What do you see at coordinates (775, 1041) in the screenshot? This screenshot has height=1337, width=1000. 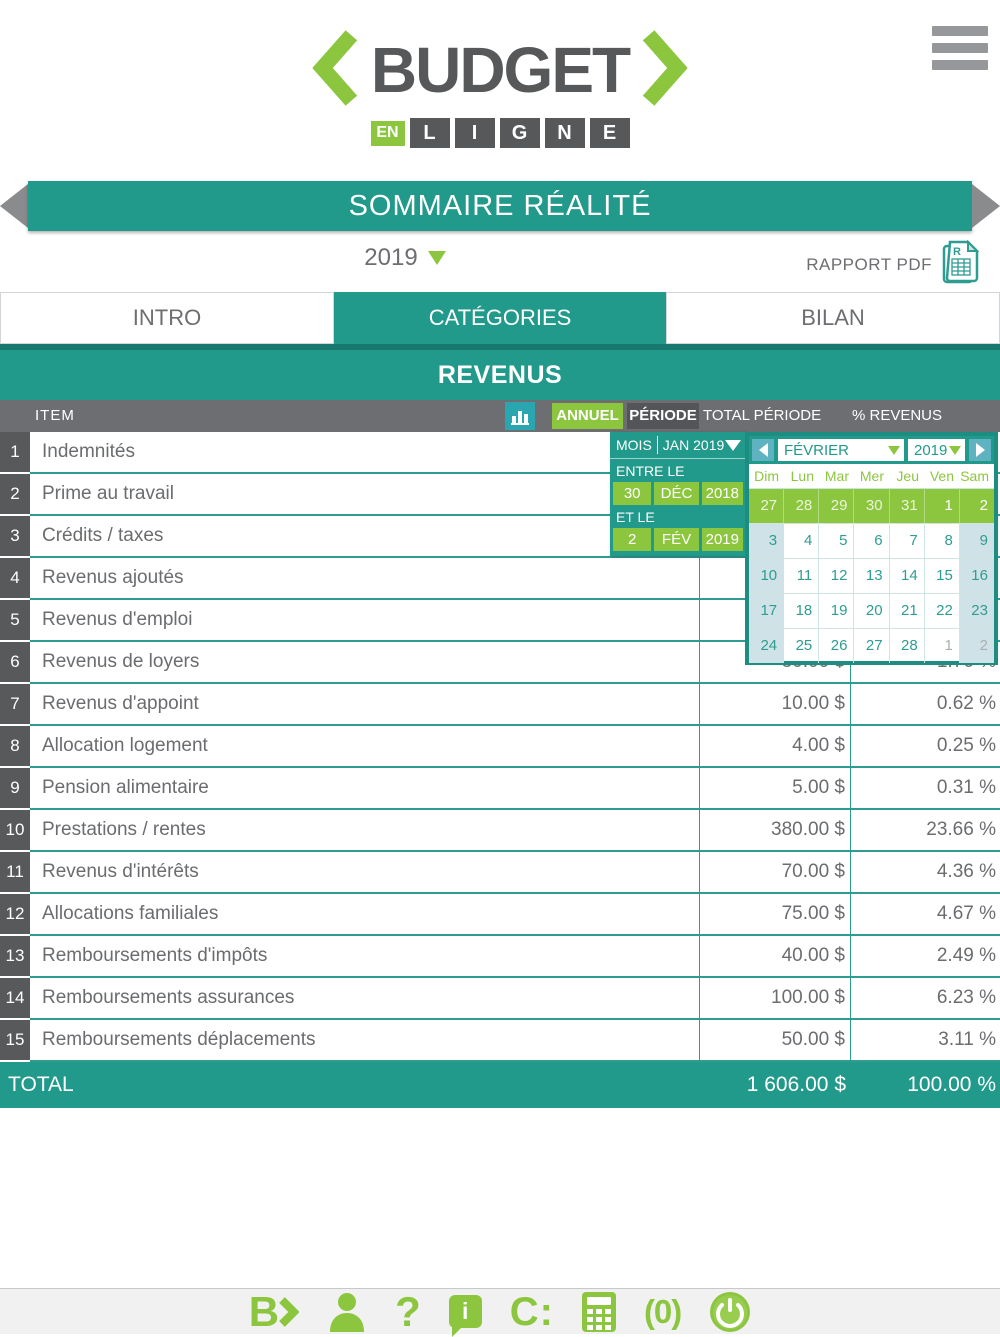 I see `row-value: 50.00 $` at bounding box center [775, 1041].